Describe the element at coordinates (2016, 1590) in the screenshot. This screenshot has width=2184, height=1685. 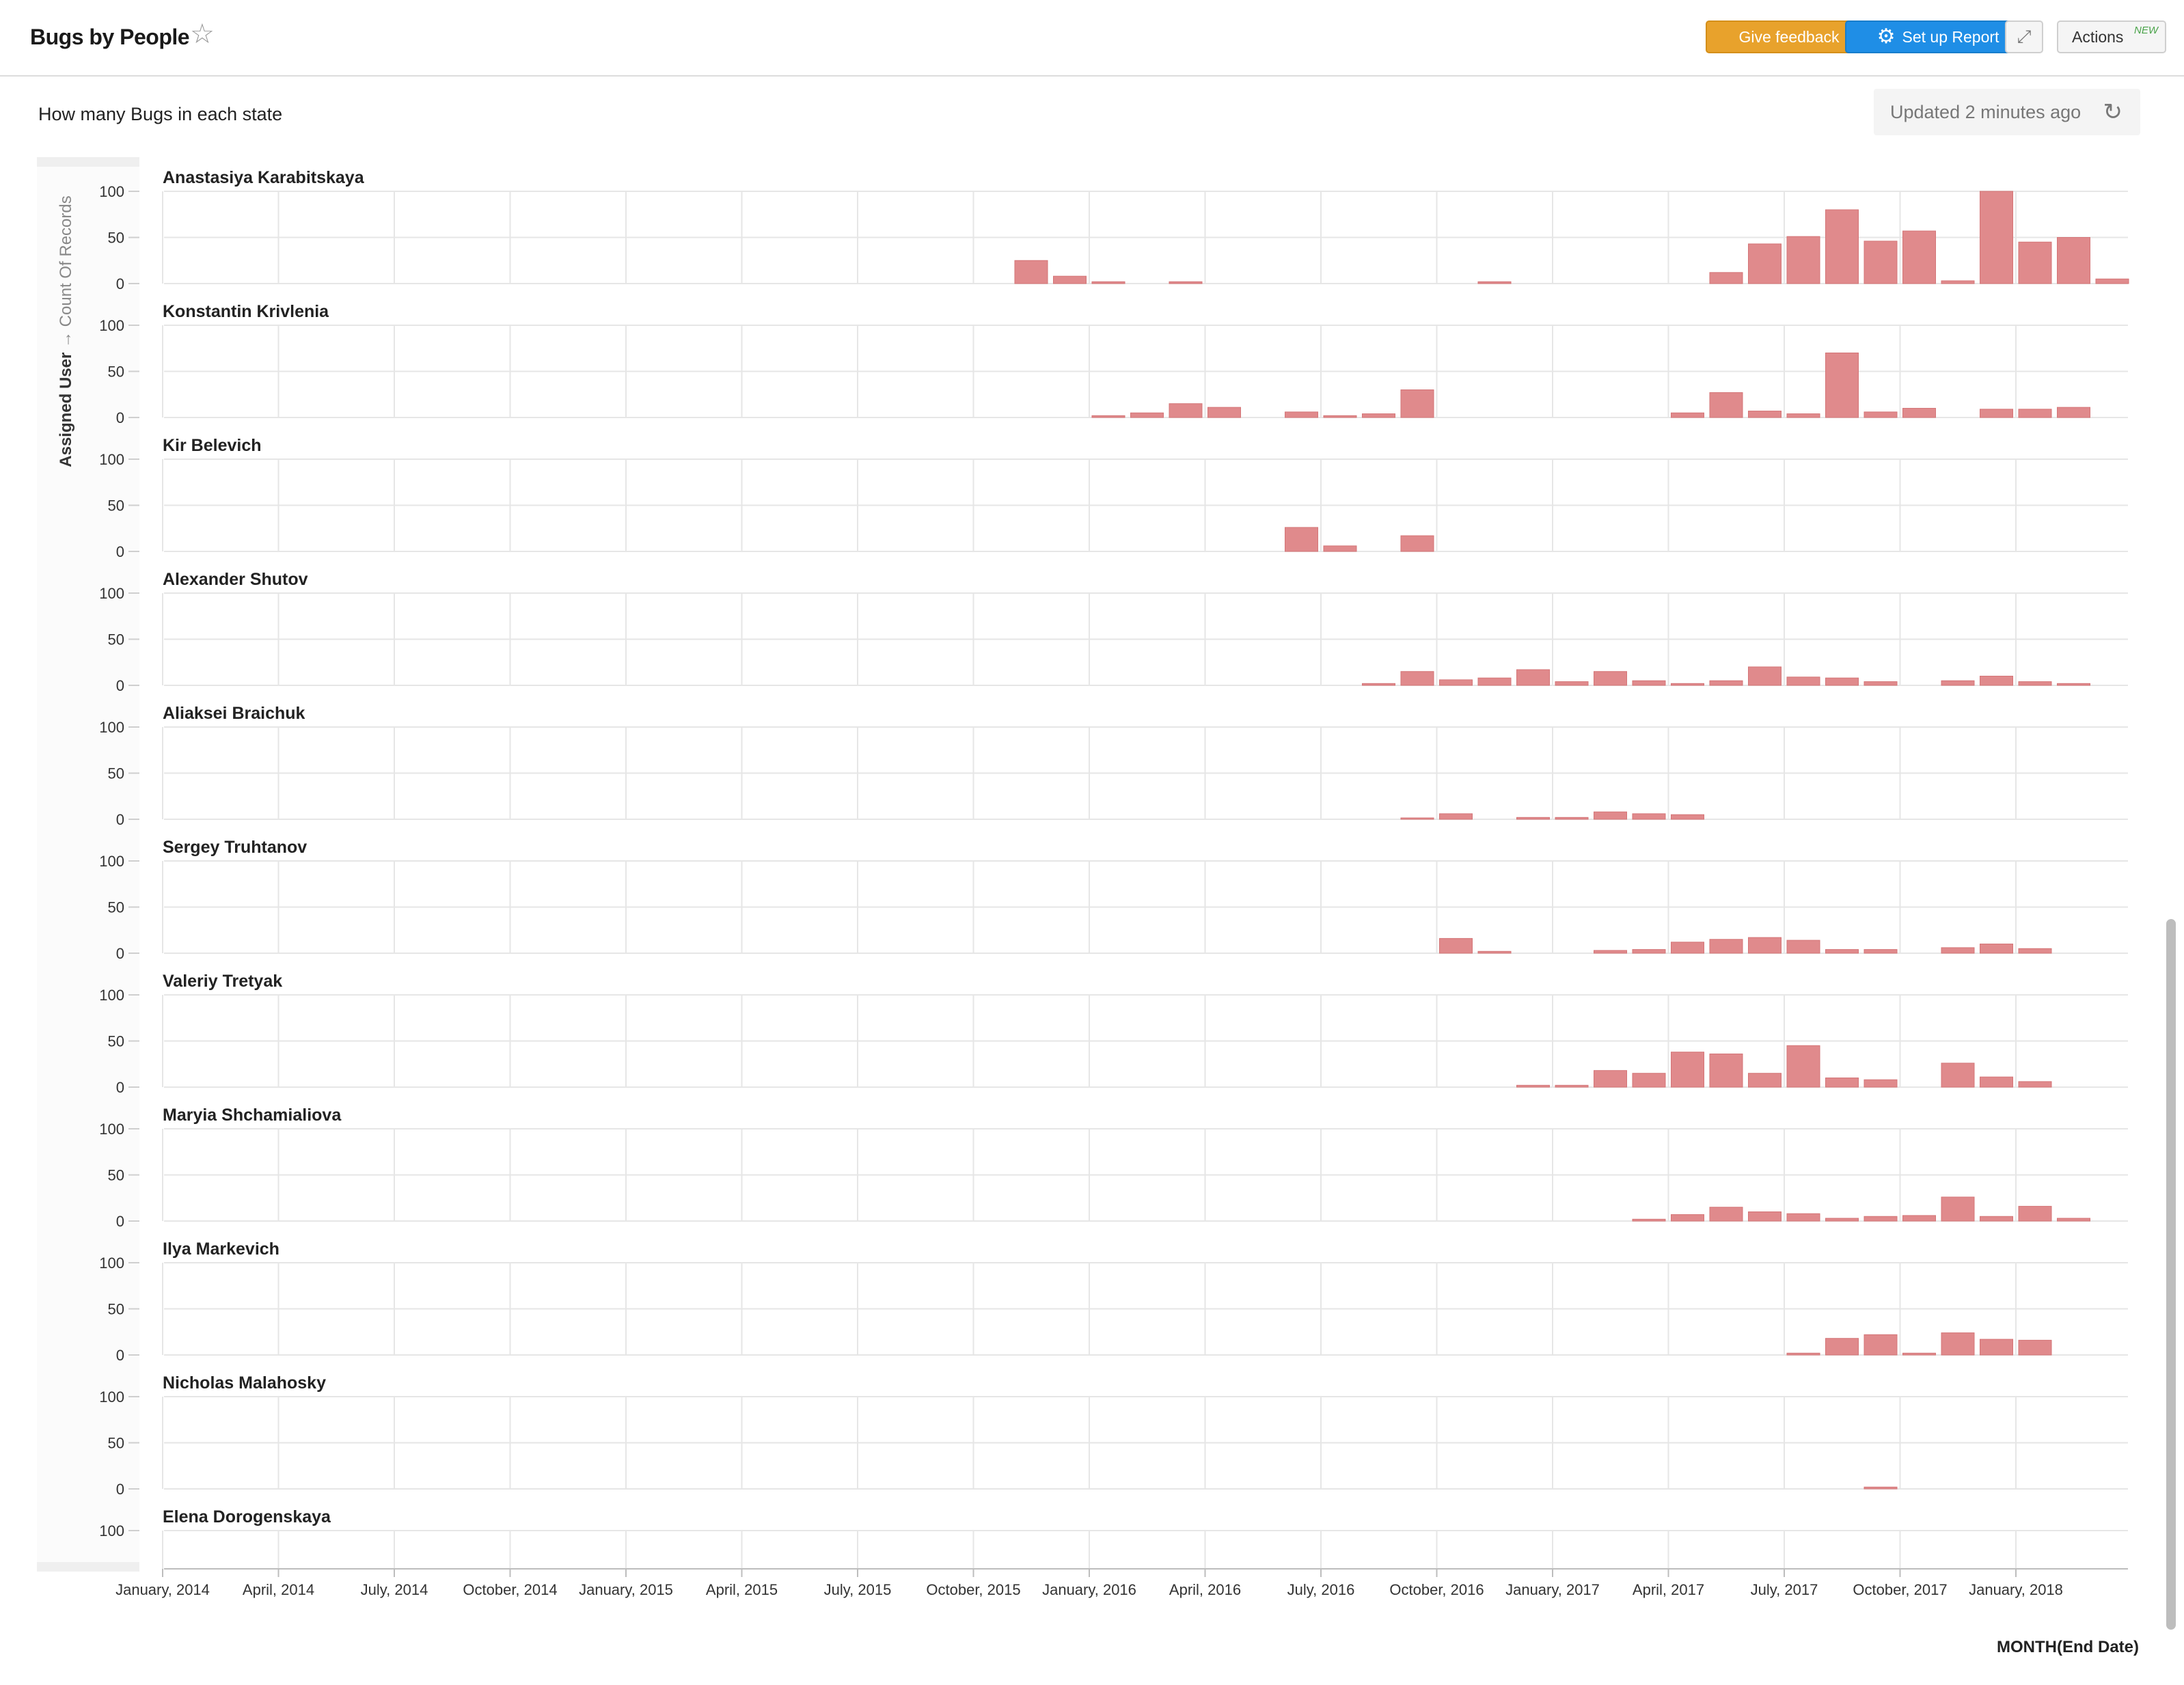
I see `x-tick-label: January, 2018` at that location.